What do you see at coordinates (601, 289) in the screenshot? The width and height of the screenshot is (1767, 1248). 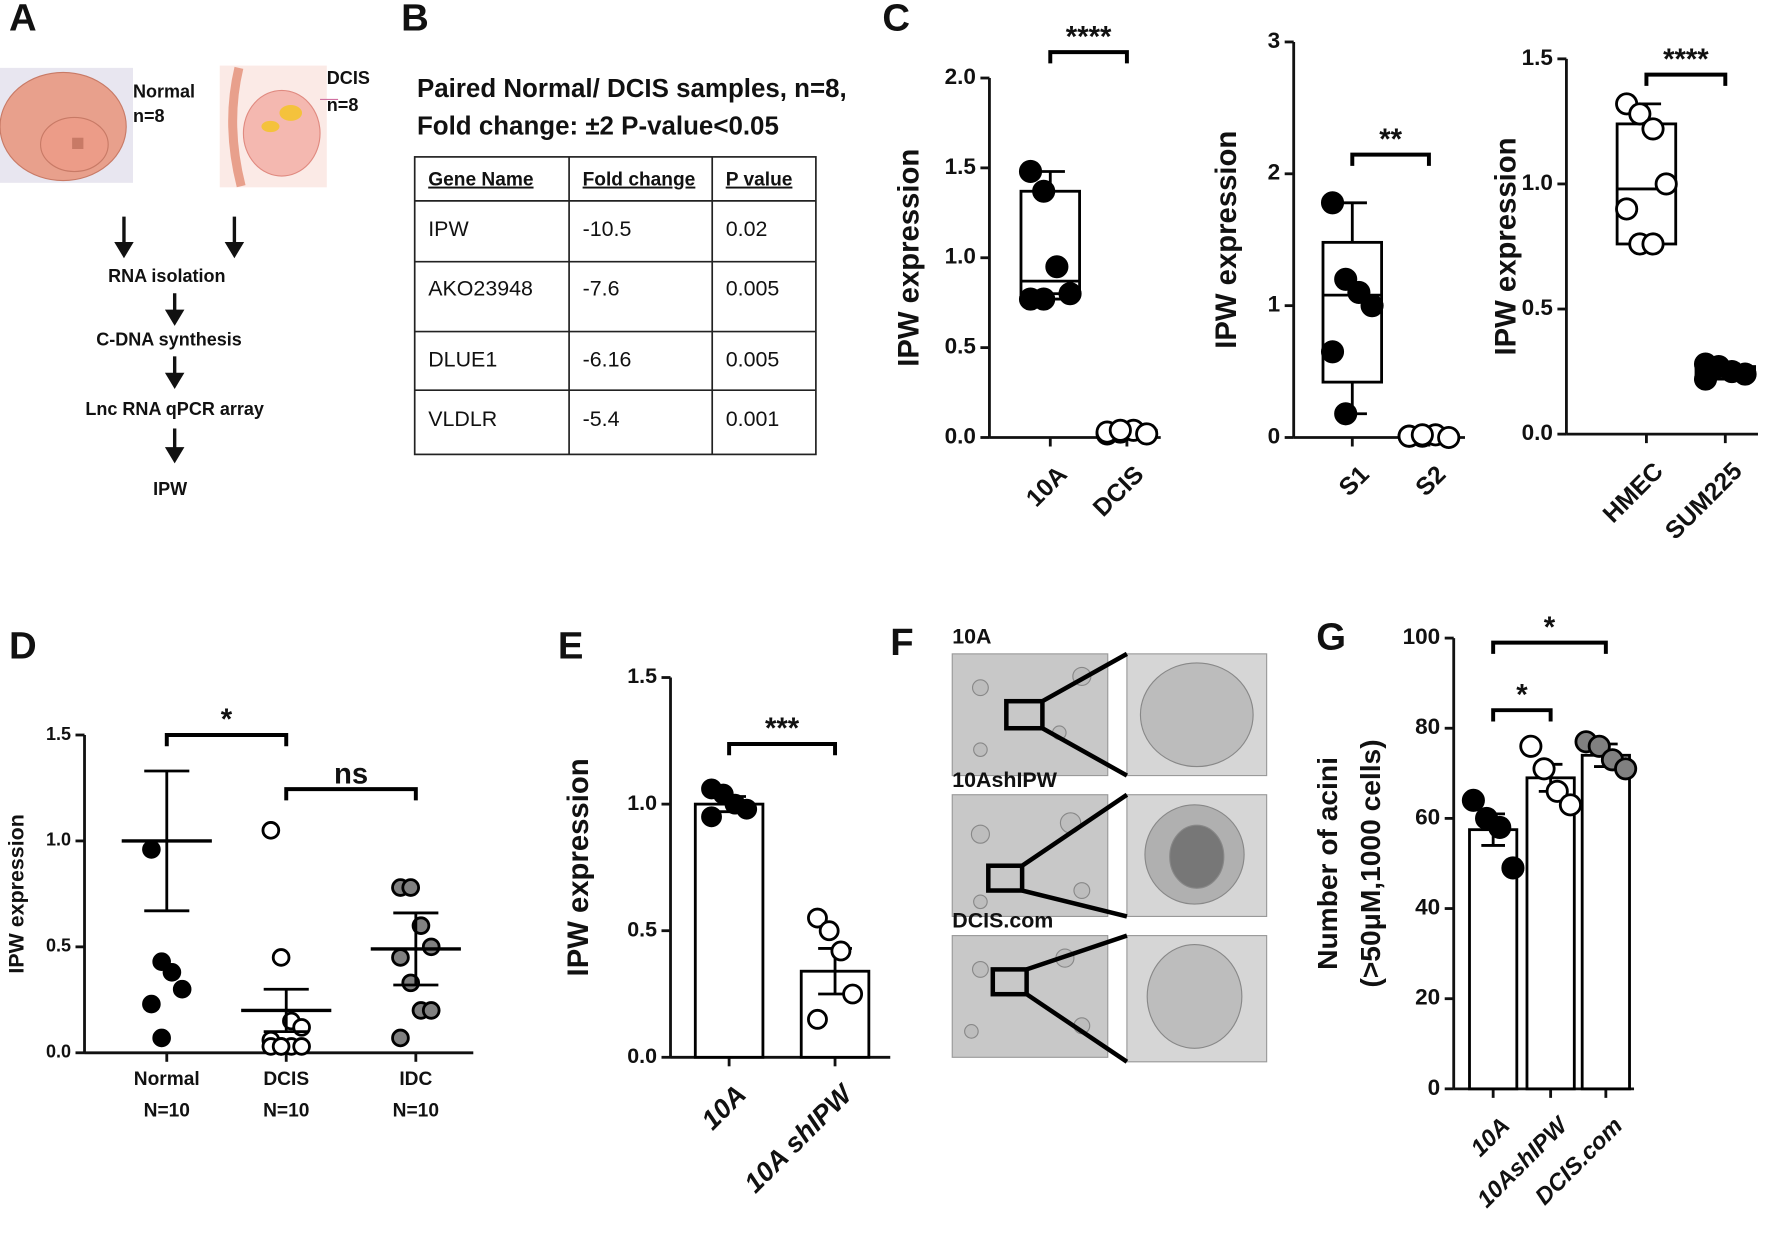 I see `table-cell: -7.6` at bounding box center [601, 289].